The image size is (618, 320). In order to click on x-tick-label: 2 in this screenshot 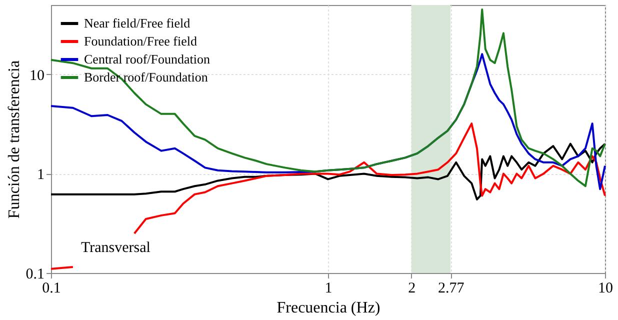, I will do `click(412, 288)`.